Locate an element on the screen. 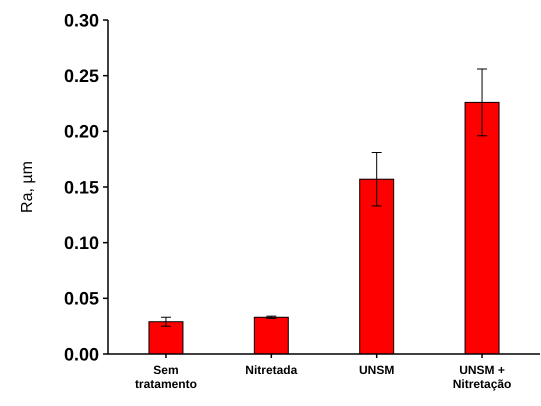 The image size is (541, 406). y-tick-label: 0.15 is located at coordinates (81, 187).